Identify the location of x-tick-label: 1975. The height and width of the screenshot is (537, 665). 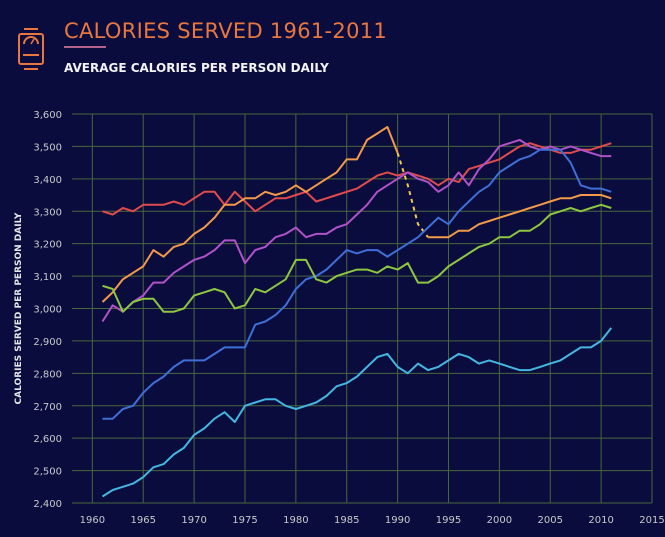
(244, 520).